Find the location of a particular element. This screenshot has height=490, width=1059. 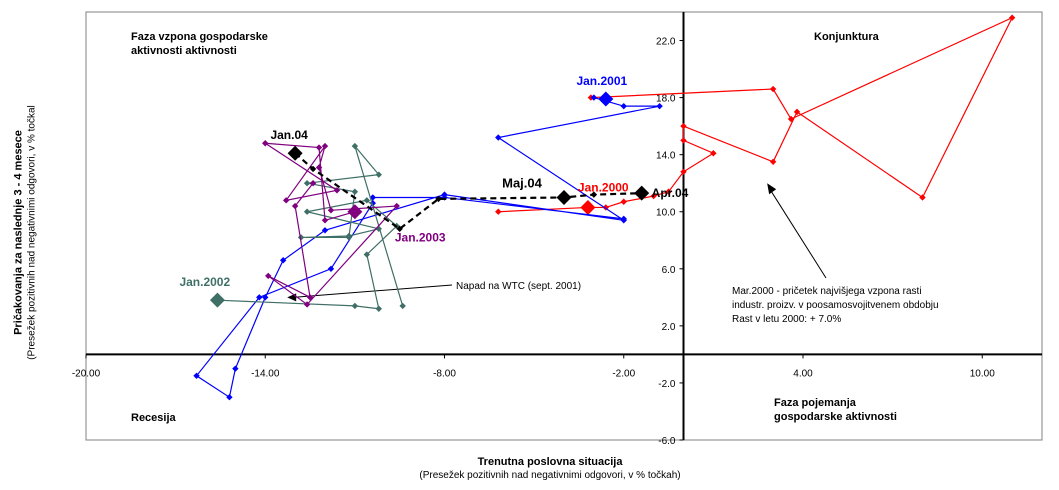

annotation-arrow-mar2000 is located at coordinates (798, 234).